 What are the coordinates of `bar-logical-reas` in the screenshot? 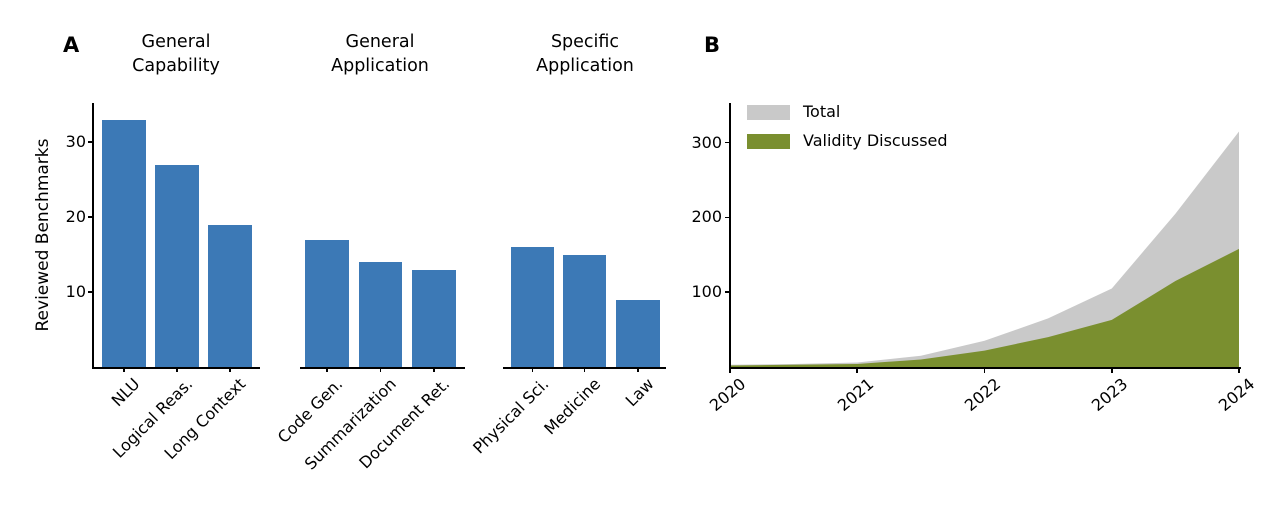 It's located at (177, 265).